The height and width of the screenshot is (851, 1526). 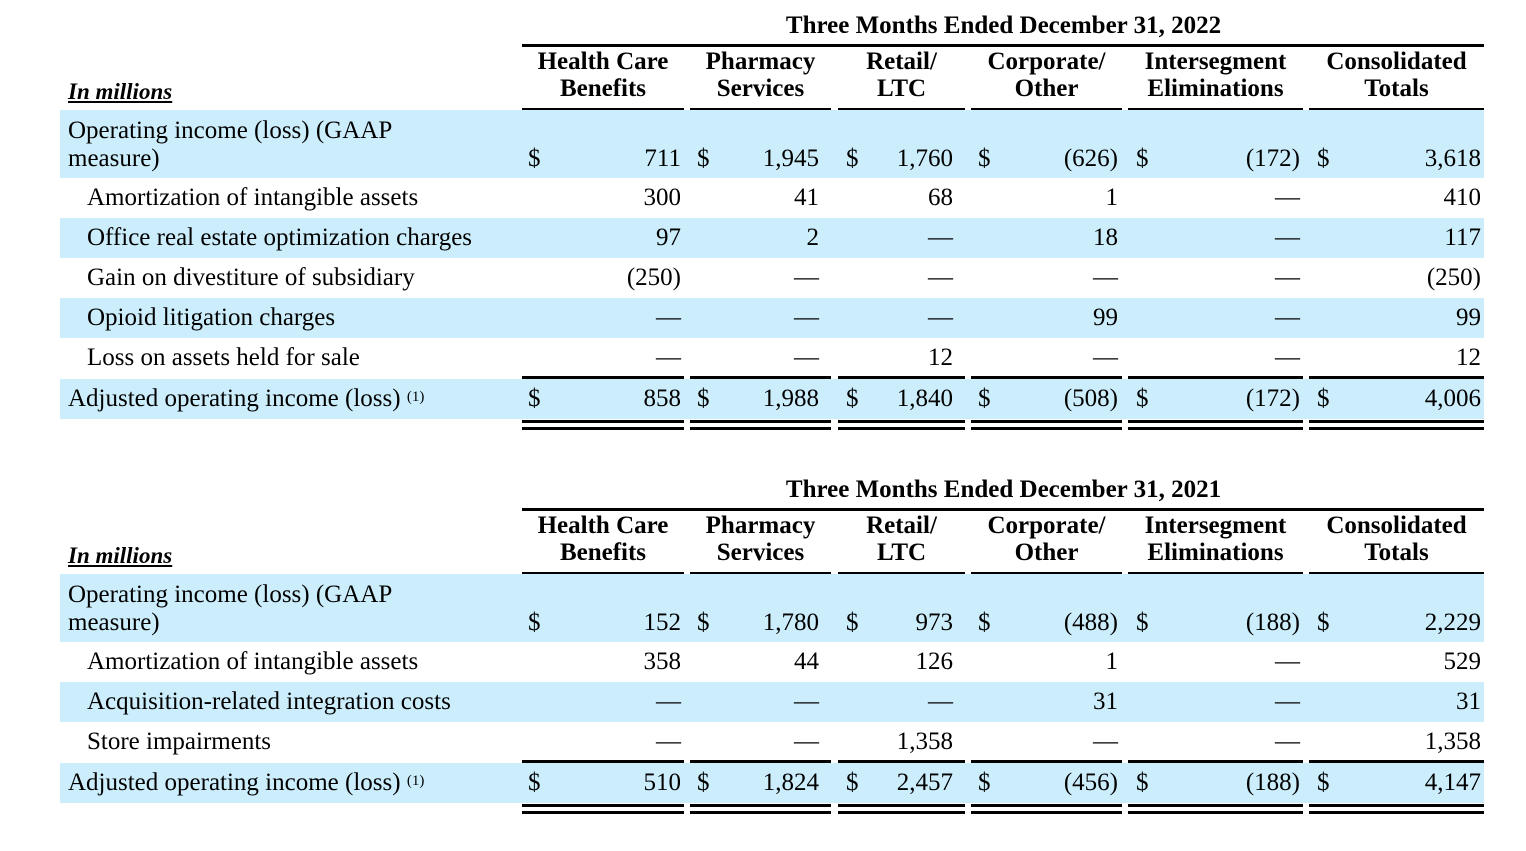 What do you see at coordinates (1468, 701) in the screenshot?
I see `value-cell: 31` at bounding box center [1468, 701].